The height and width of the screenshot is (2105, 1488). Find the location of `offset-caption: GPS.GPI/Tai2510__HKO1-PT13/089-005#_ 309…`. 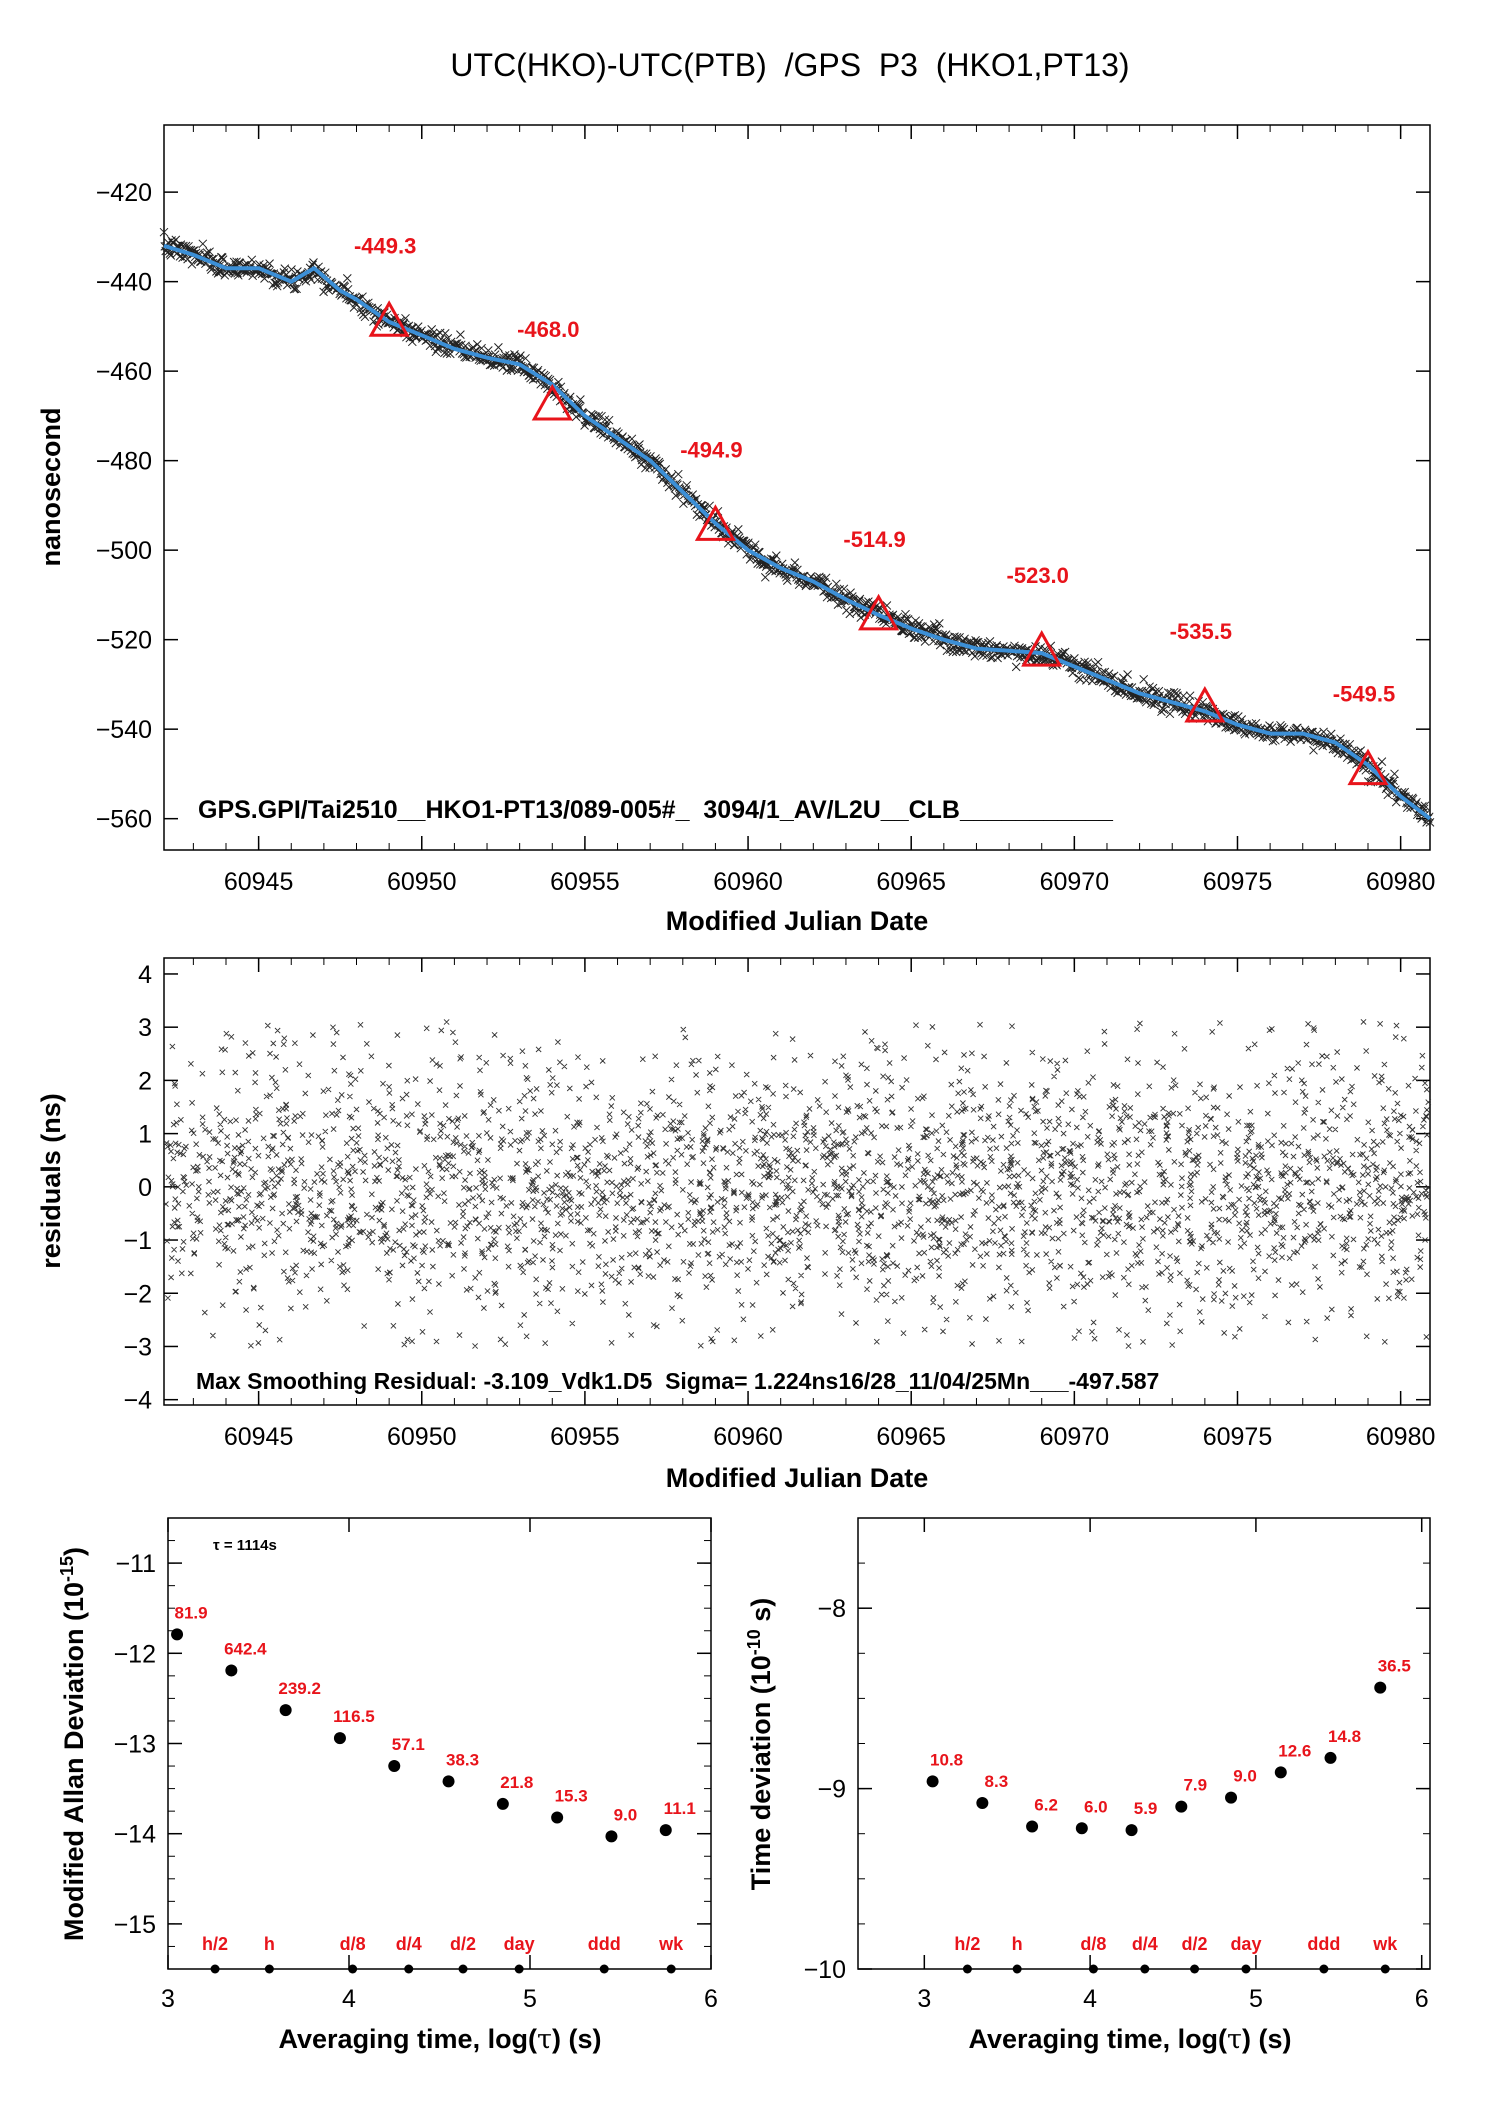

offset-caption: GPS.GPI/Tai2510__HKO1-PT13/089-005#_ 309… is located at coordinates (656, 810).